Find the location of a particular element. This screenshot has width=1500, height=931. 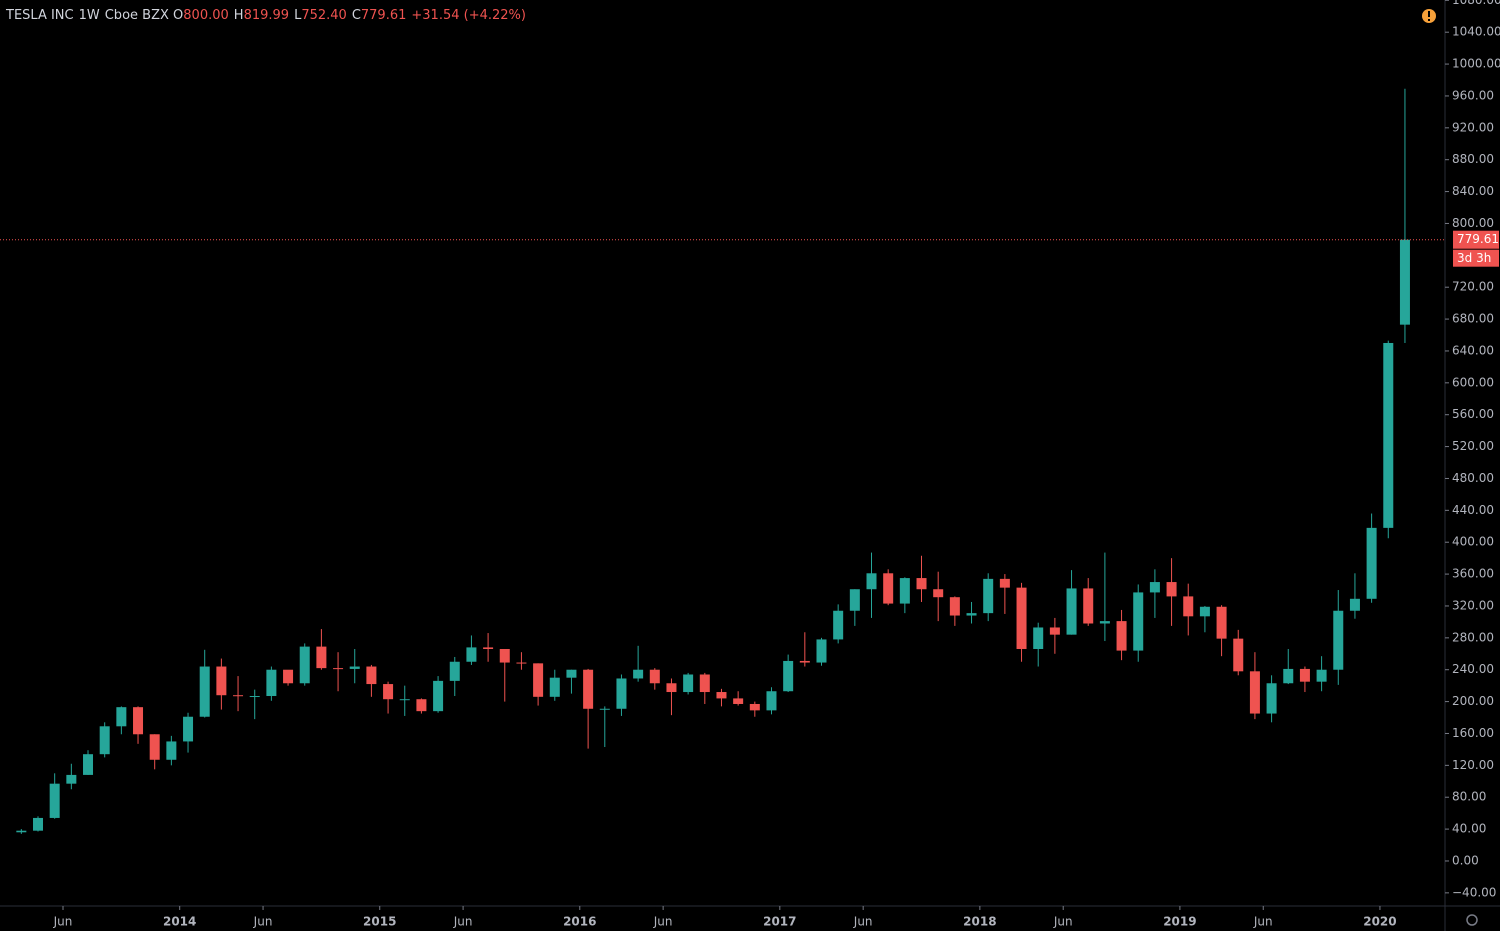

y-tick-label: 720.00 is located at coordinates (1473, 287).